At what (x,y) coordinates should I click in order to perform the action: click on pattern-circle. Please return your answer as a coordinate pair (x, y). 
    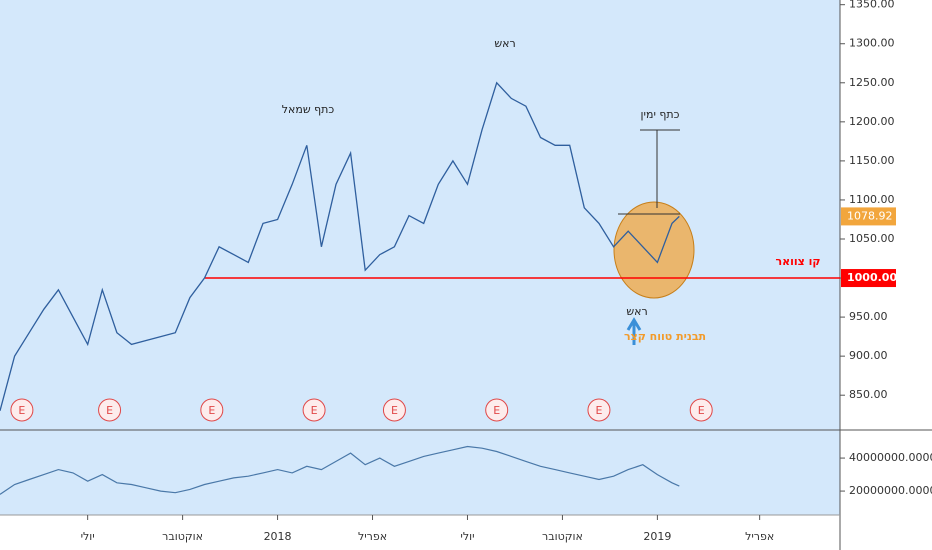
    Looking at the image, I should click on (654, 250).